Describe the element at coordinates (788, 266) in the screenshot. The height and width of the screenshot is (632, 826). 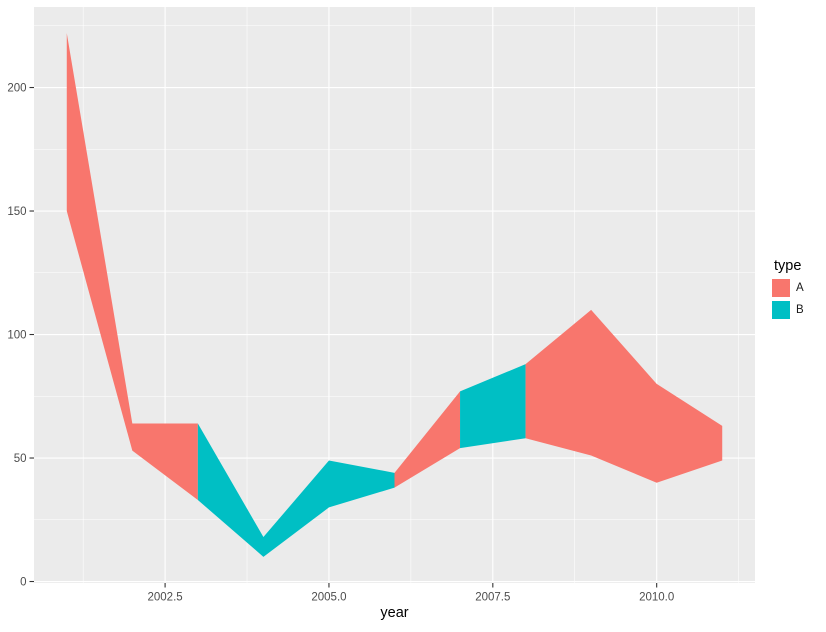
I see `legend-title: type` at that location.